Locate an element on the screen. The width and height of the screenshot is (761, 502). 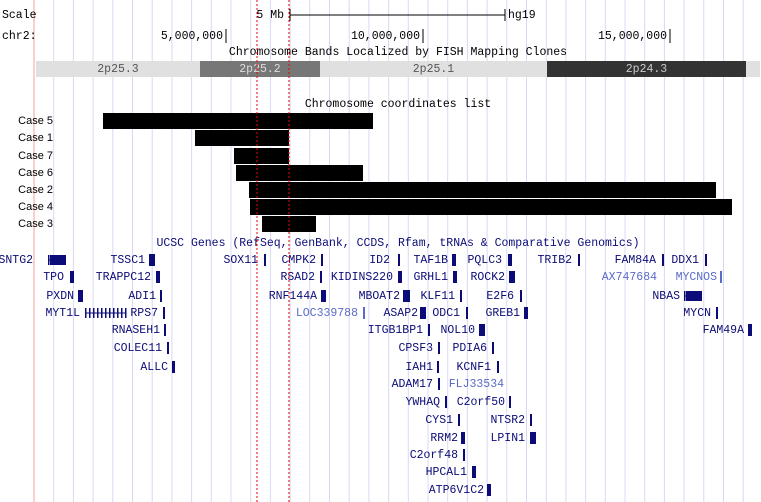
gene-label: MYCN is located at coordinates (697, 313).